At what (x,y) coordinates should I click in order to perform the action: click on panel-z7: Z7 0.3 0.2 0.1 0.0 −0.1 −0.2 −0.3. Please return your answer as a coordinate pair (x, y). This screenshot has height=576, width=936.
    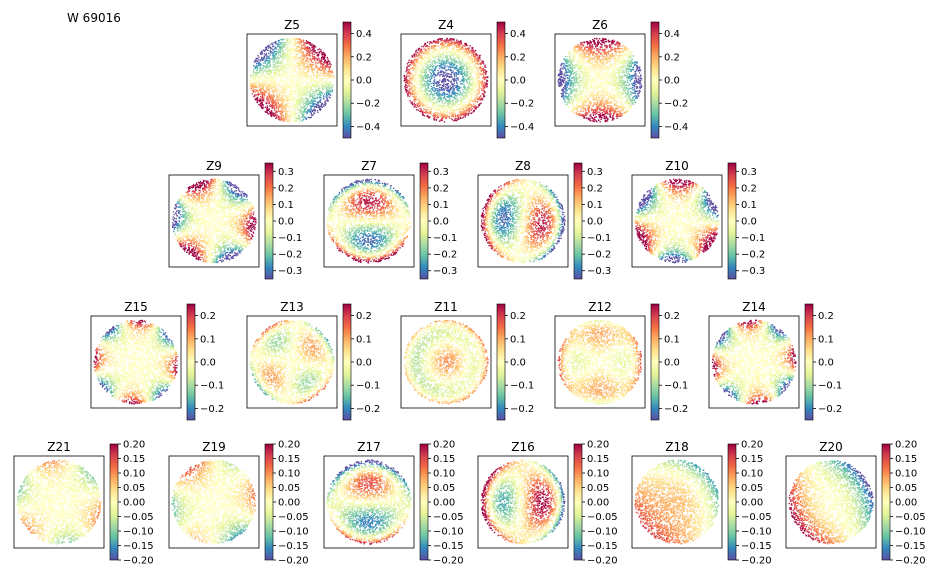
    Looking at the image, I should click on (390, 219).